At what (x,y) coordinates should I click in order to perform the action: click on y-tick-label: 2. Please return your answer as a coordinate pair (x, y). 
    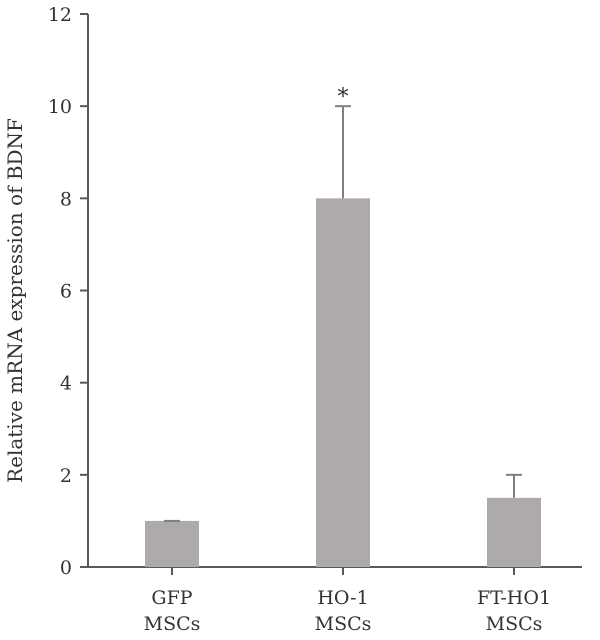
    Looking at the image, I should click on (66, 476).